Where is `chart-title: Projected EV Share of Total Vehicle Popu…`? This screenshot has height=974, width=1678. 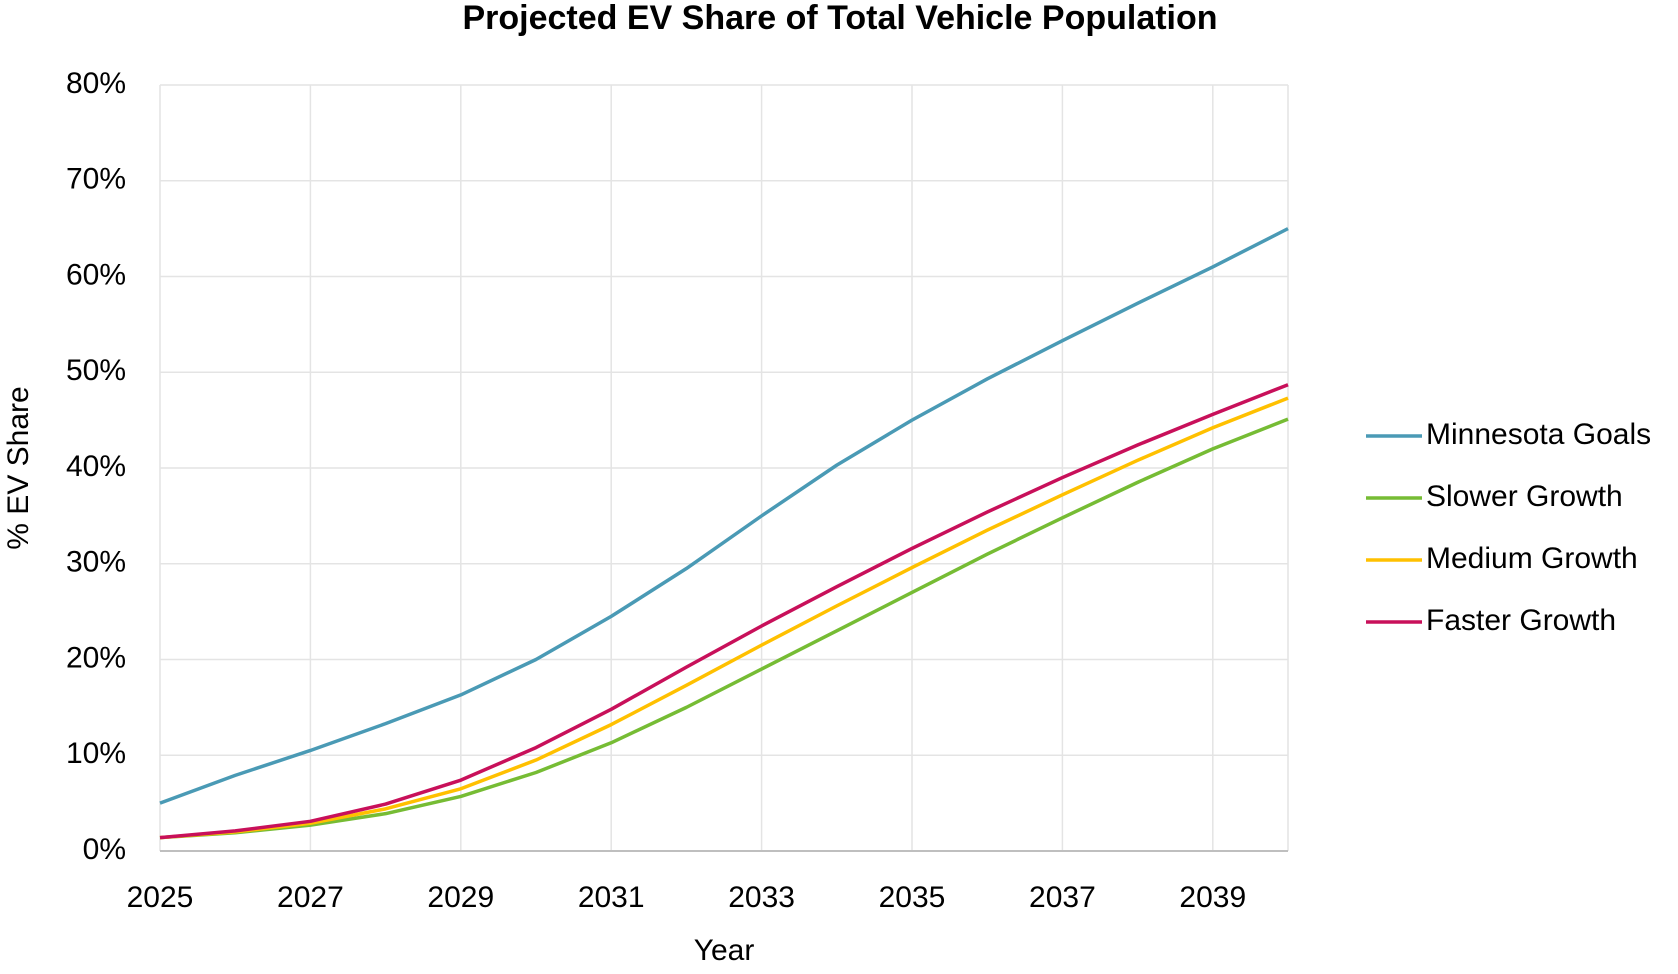
chart-title: Projected EV Share of Total Vehicle Popu… is located at coordinates (839, 18).